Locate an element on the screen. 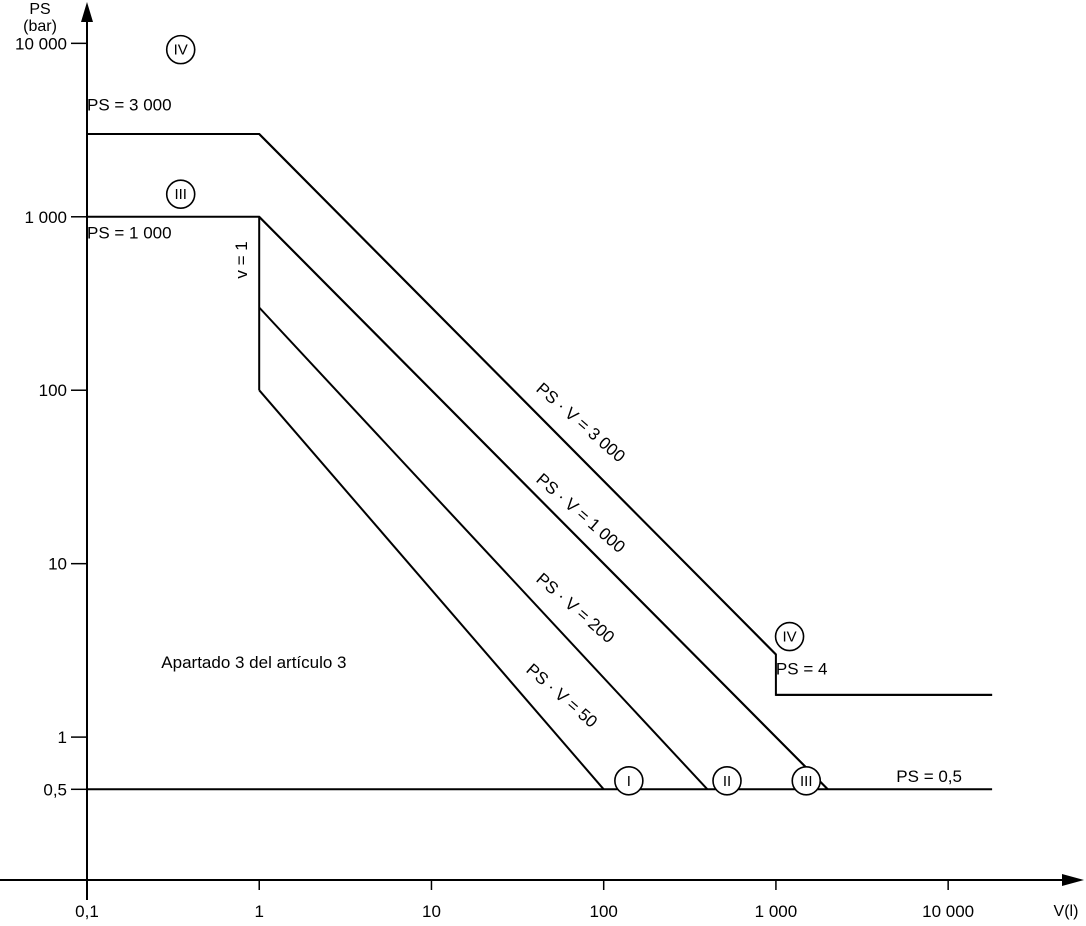  region-marker-iii-top: III is located at coordinates (180, 194).